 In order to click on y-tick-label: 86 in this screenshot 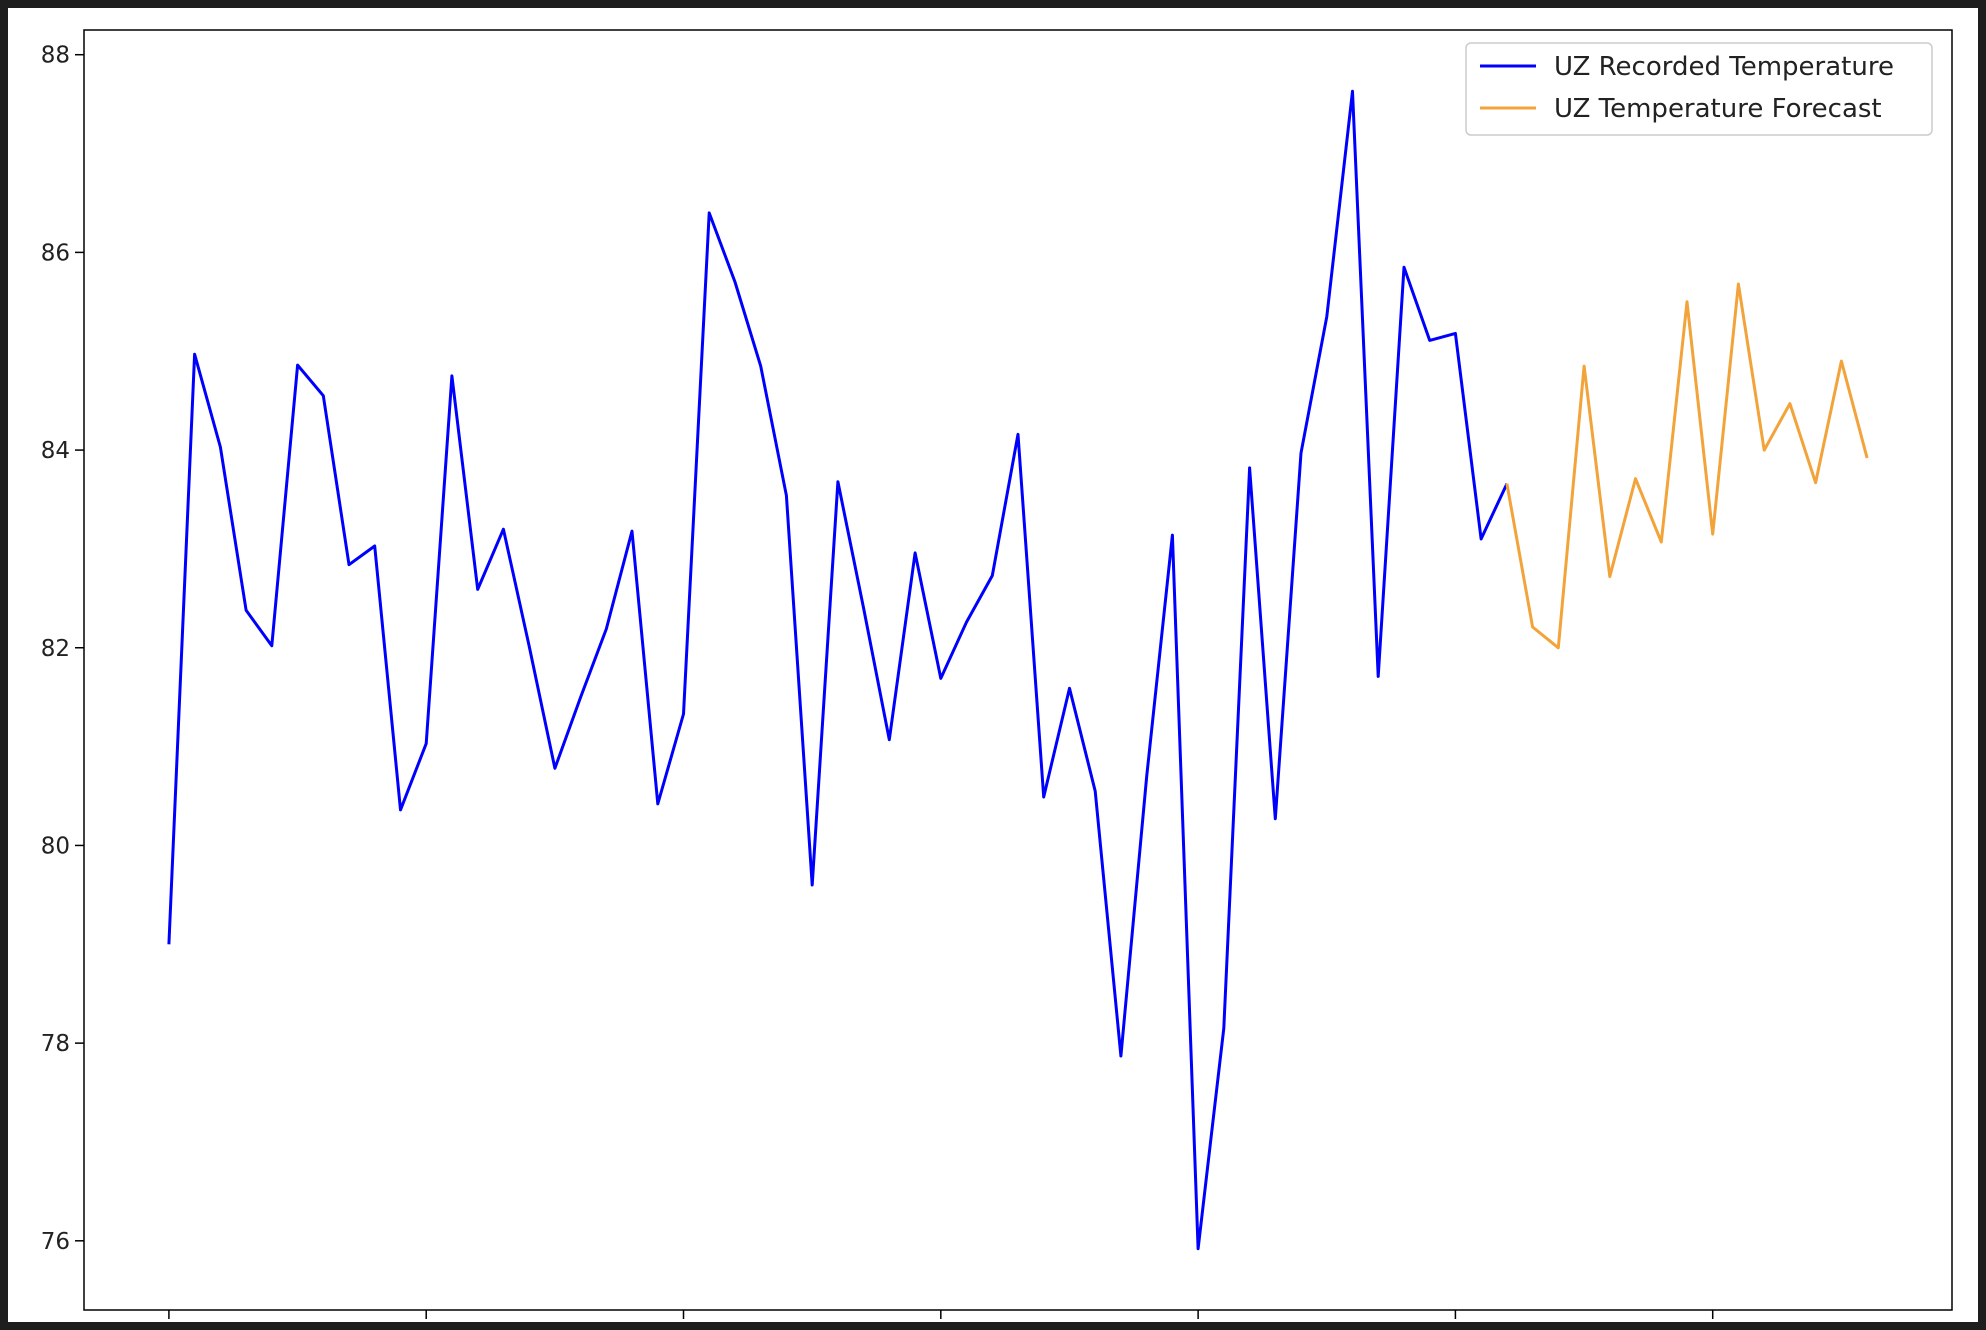, I will do `click(55, 253)`.